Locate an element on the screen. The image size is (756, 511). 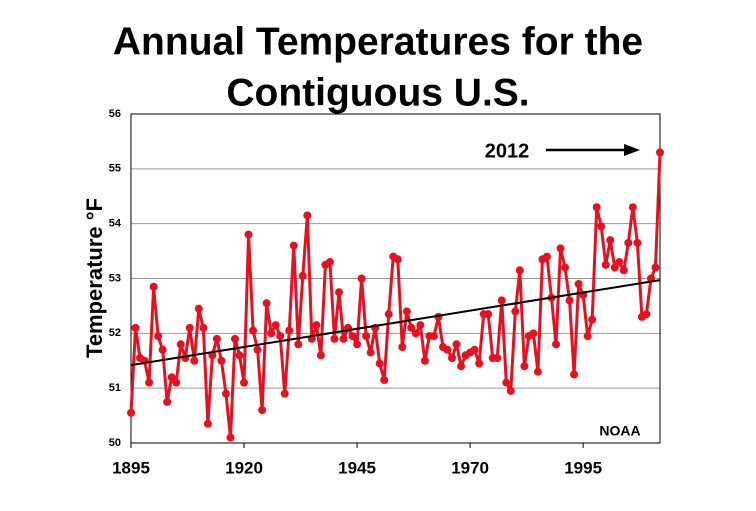
chart-title: Contiguous U.S. is located at coordinates (377, 92).